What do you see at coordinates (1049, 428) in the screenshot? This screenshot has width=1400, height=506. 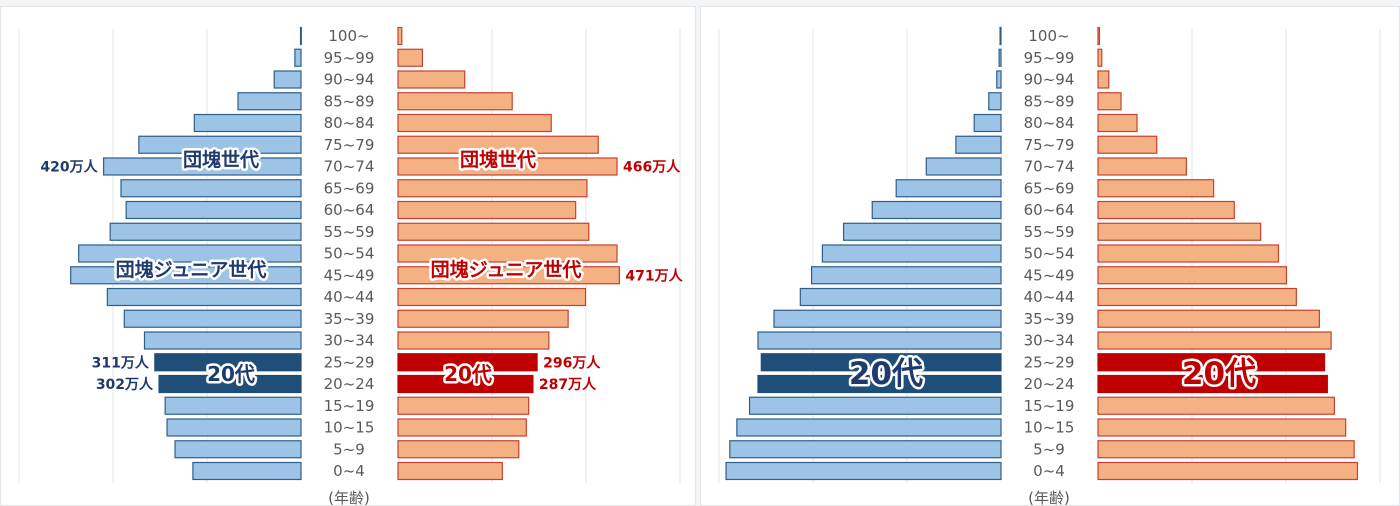 I see `age-category-label: 10~15` at bounding box center [1049, 428].